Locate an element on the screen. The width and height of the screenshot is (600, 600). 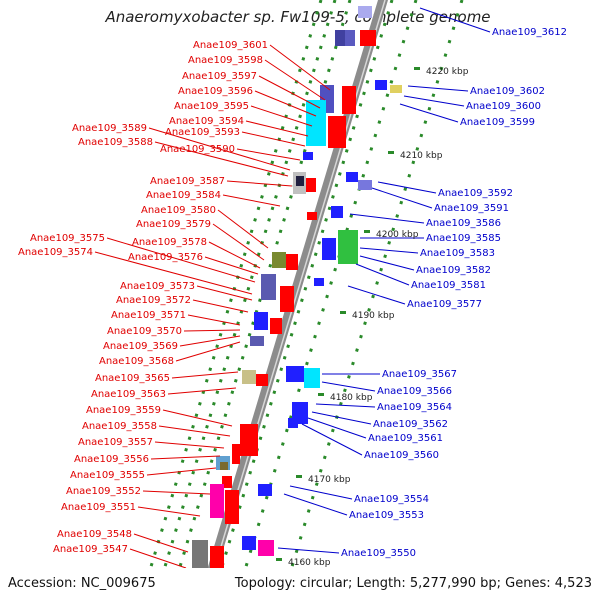
gene-label-reverse: Anae109_3585 is located at coordinates (463, 238).